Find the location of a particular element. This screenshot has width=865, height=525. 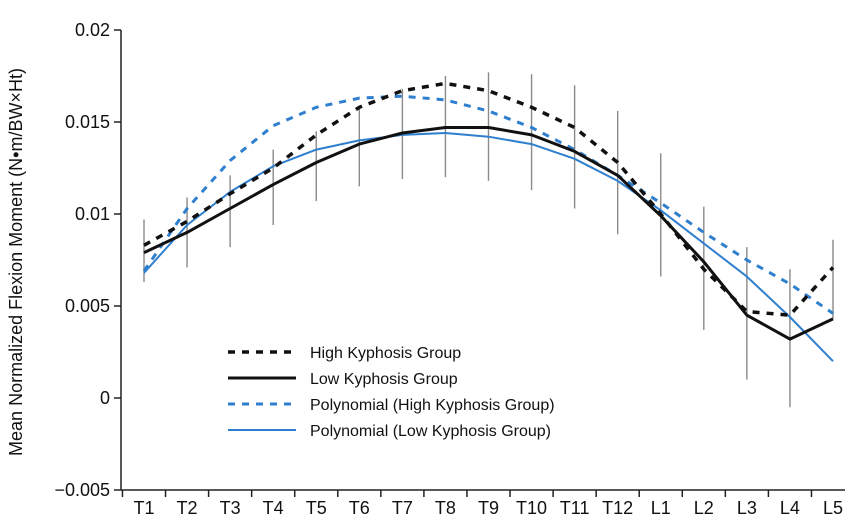

x-tick-label: T9 is located at coordinates (488, 508).